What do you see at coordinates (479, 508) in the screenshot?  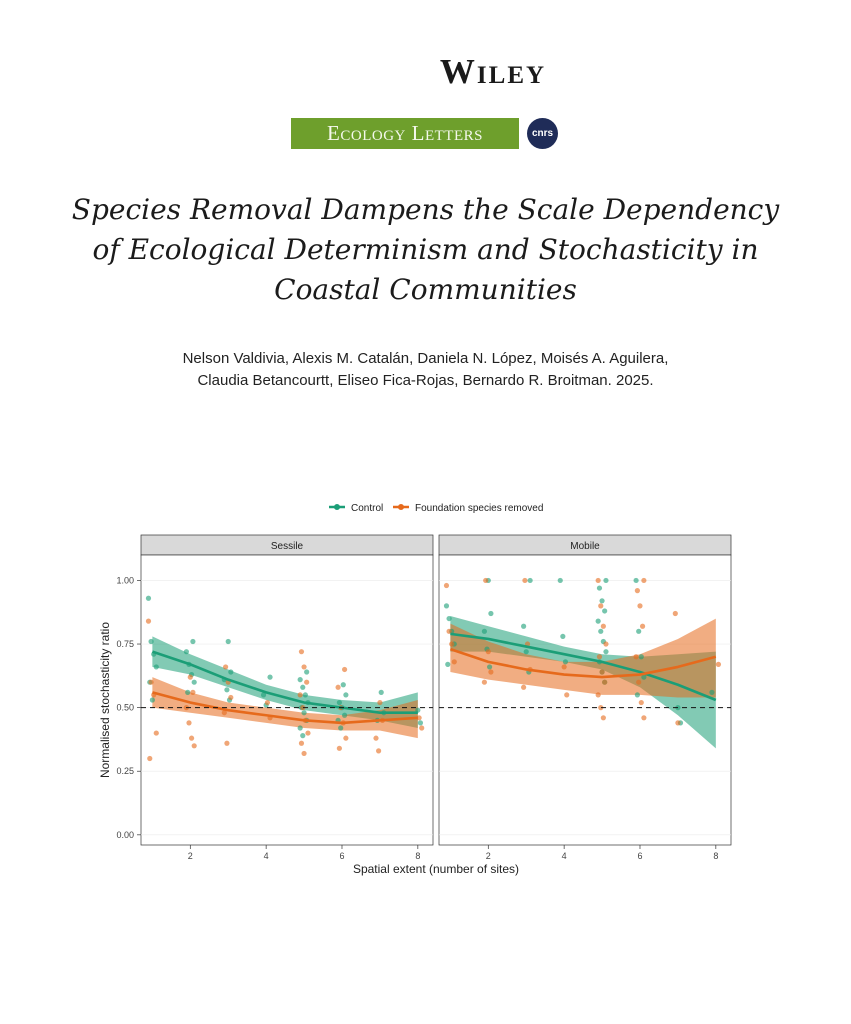 I see `legend-removed-label: Foundation species removed` at bounding box center [479, 508].